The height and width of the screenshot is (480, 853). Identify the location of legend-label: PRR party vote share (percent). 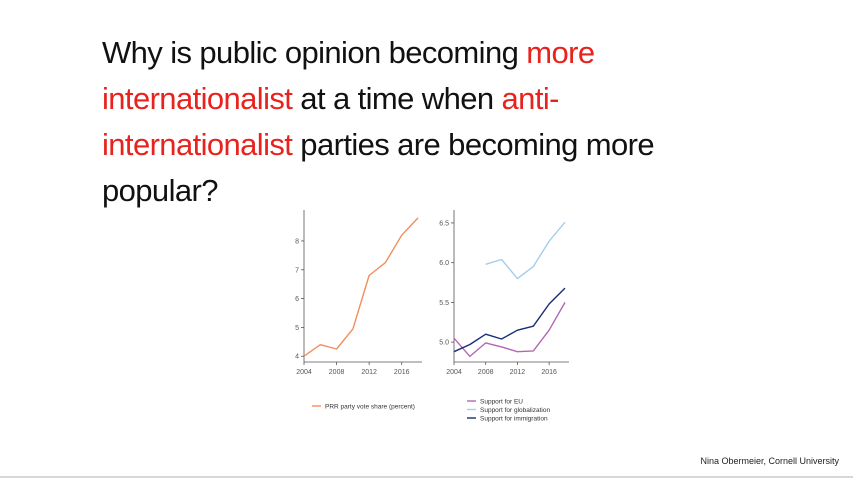
(370, 406).